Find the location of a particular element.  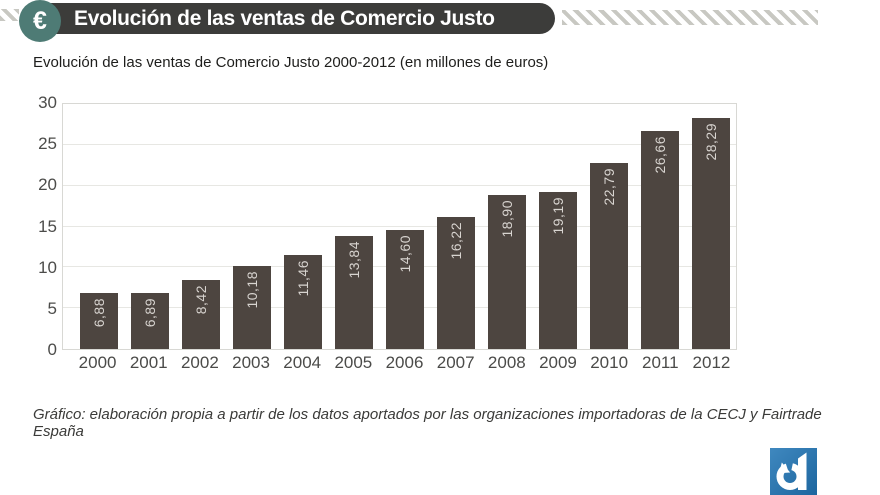

bar-2010: 22,79 is located at coordinates (608, 255).